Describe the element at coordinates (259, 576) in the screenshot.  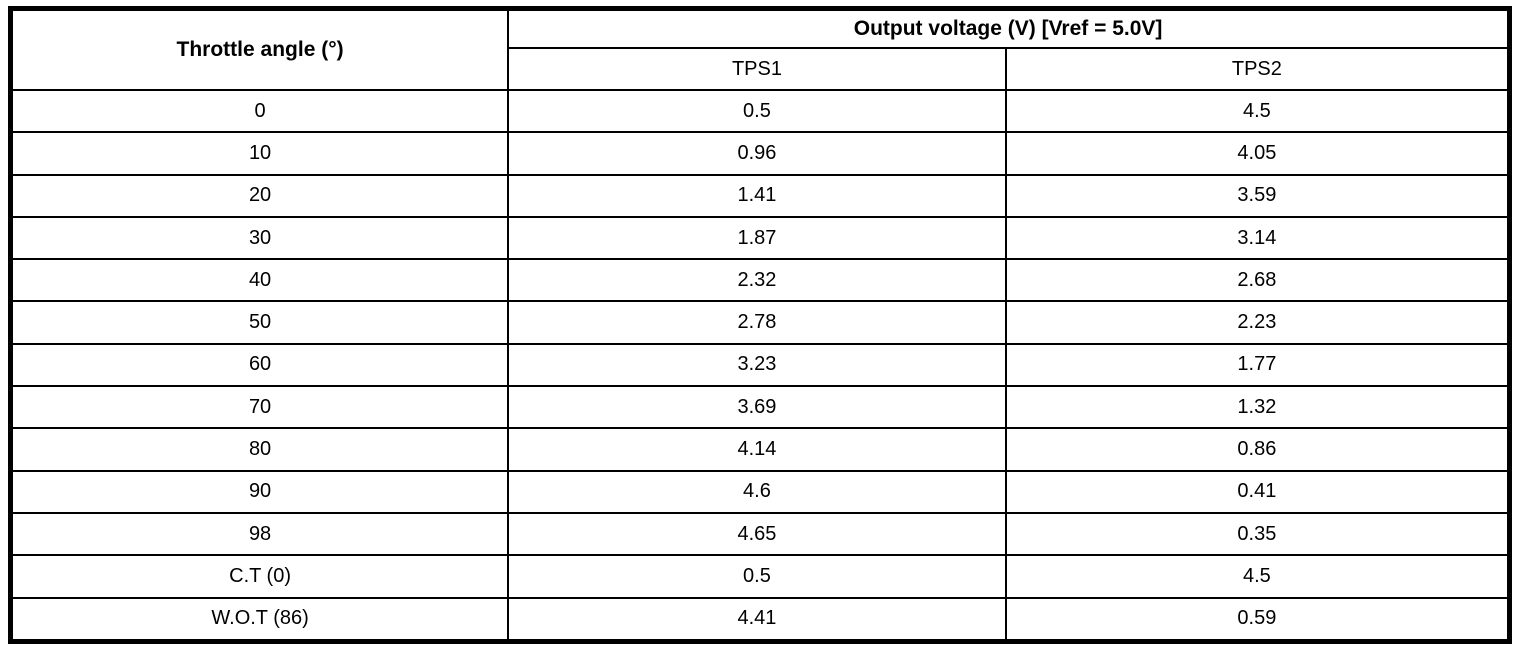
I see `cell-throttle-angle: C.T (0)` at that location.